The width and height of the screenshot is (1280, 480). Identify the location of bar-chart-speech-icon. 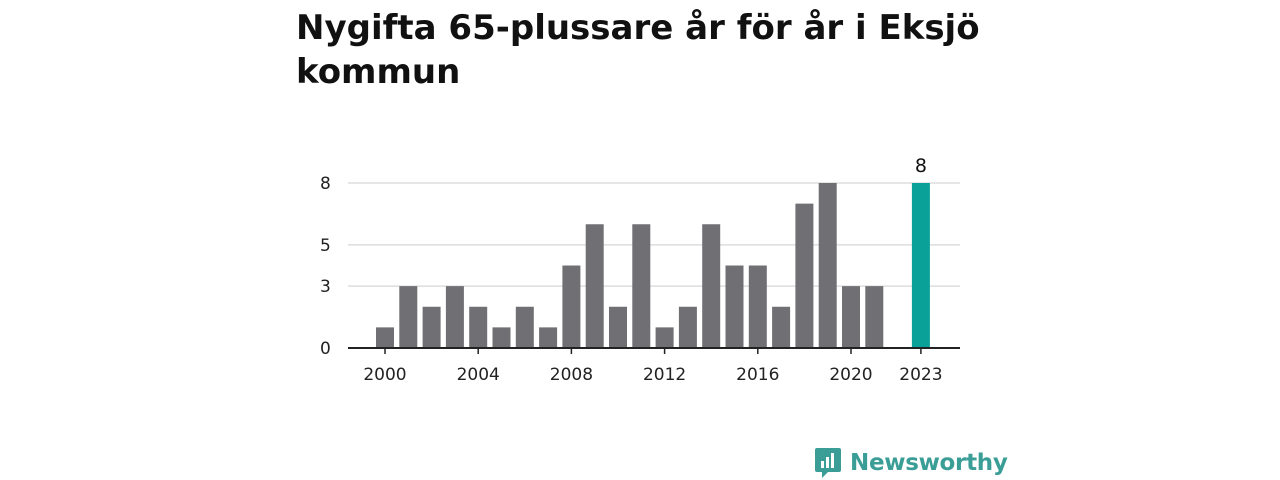
(828, 463).